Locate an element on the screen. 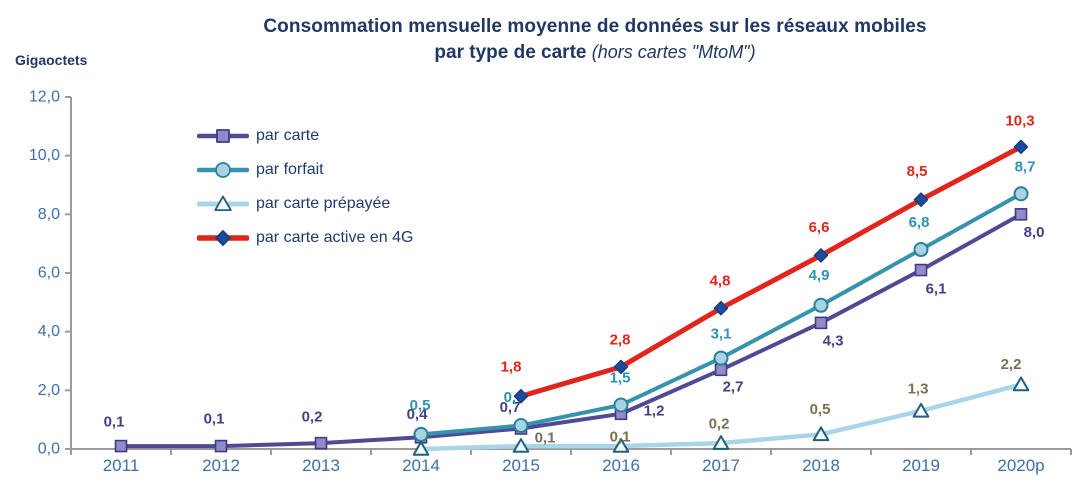 The width and height of the screenshot is (1083, 502). x-tick-label: 2011 is located at coordinates (121, 465).